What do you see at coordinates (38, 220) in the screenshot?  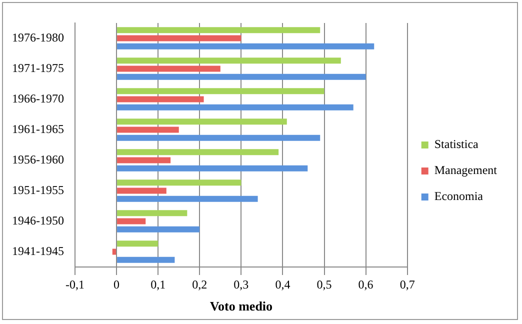 I see `y-tick-label: 1946-1950` at bounding box center [38, 220].